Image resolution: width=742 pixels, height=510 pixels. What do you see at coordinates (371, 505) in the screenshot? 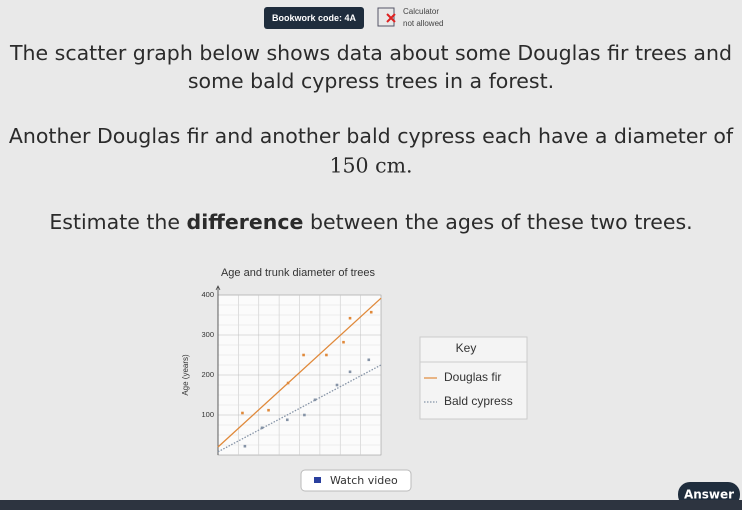
I see `taskbar` at bounding box center [371, 505].